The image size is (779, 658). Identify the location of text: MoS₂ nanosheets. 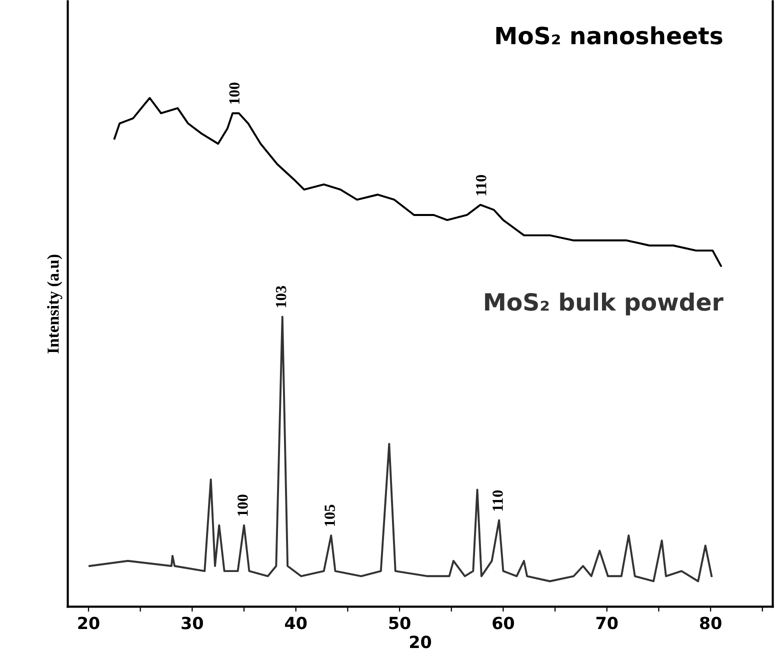
(609, 35).